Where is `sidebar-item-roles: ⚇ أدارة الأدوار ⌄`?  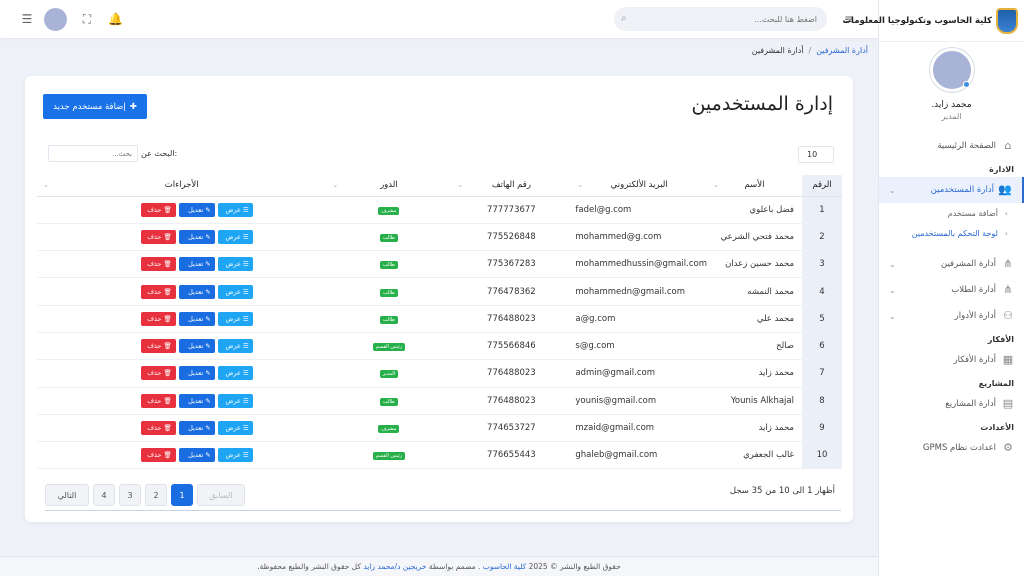 sidebar-item-roles: ⚇ أدارة الأدوار ⌄ is located at coordinates (951, 316).